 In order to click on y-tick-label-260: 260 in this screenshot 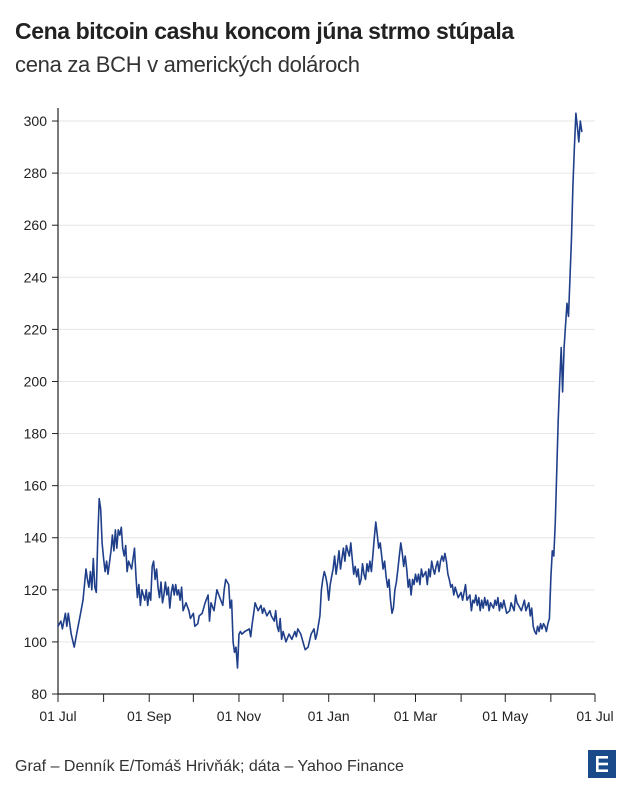, I will do `click(36, 225)`.